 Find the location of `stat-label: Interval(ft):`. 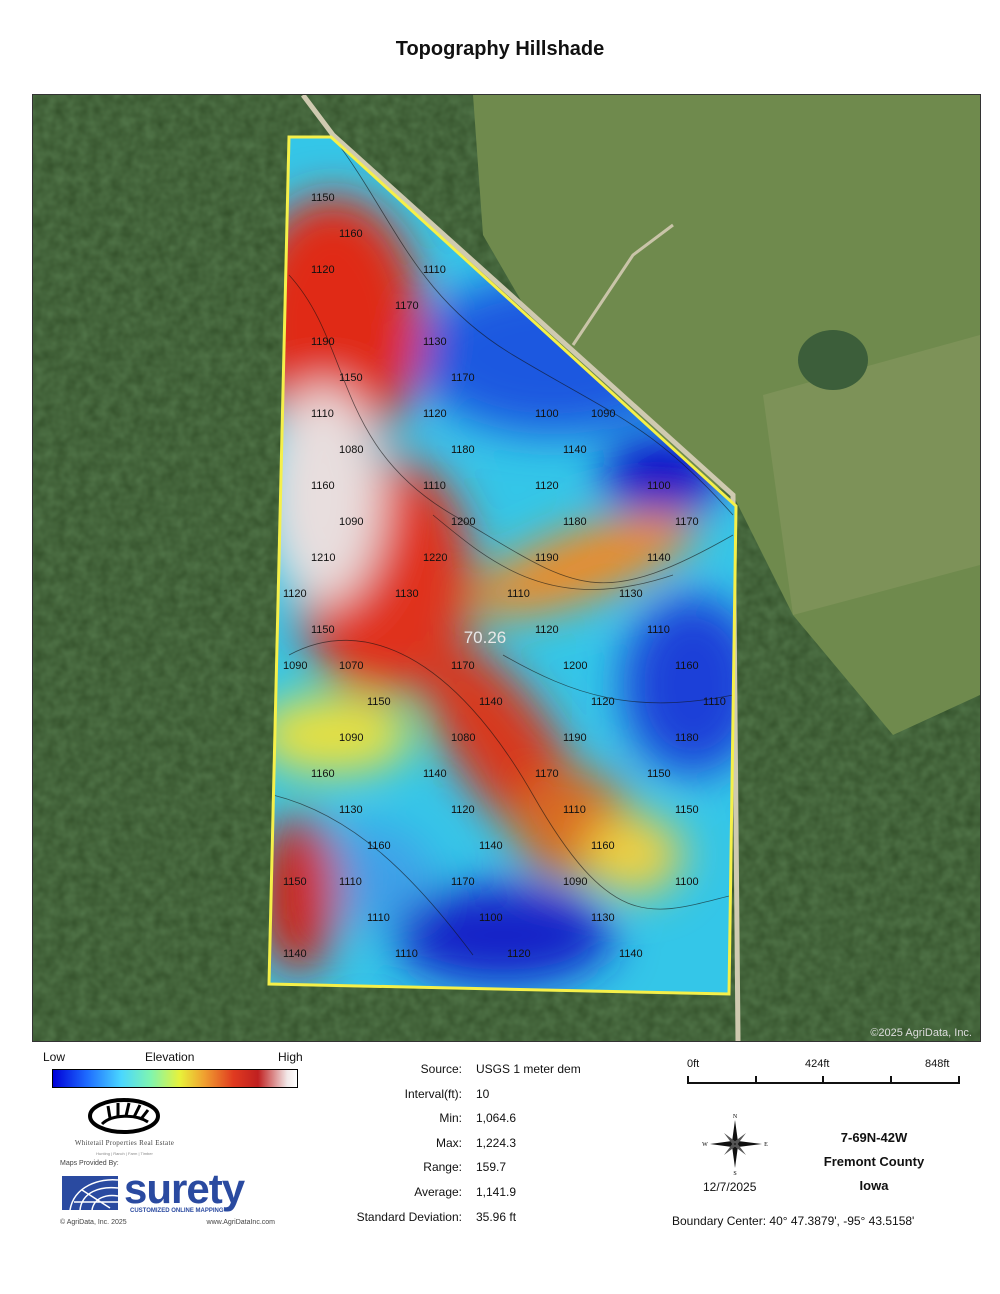

stat-label: Interval(ft): is located at coordinates (433, 1093).